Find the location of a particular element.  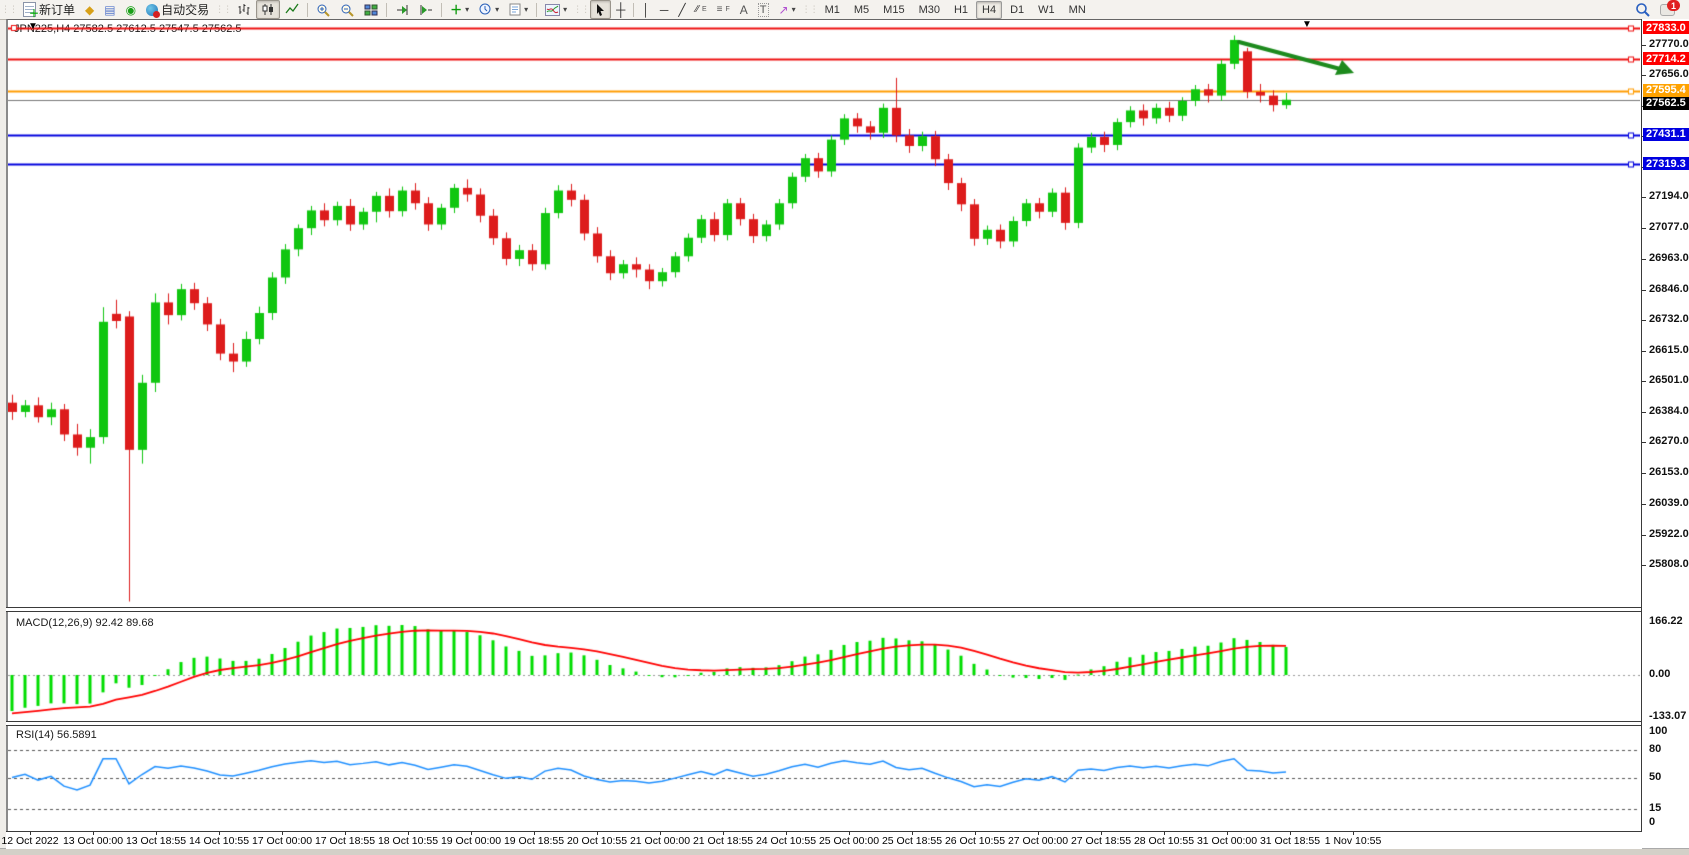

navigator-button: ◉ is located at coordinates (131, 9).